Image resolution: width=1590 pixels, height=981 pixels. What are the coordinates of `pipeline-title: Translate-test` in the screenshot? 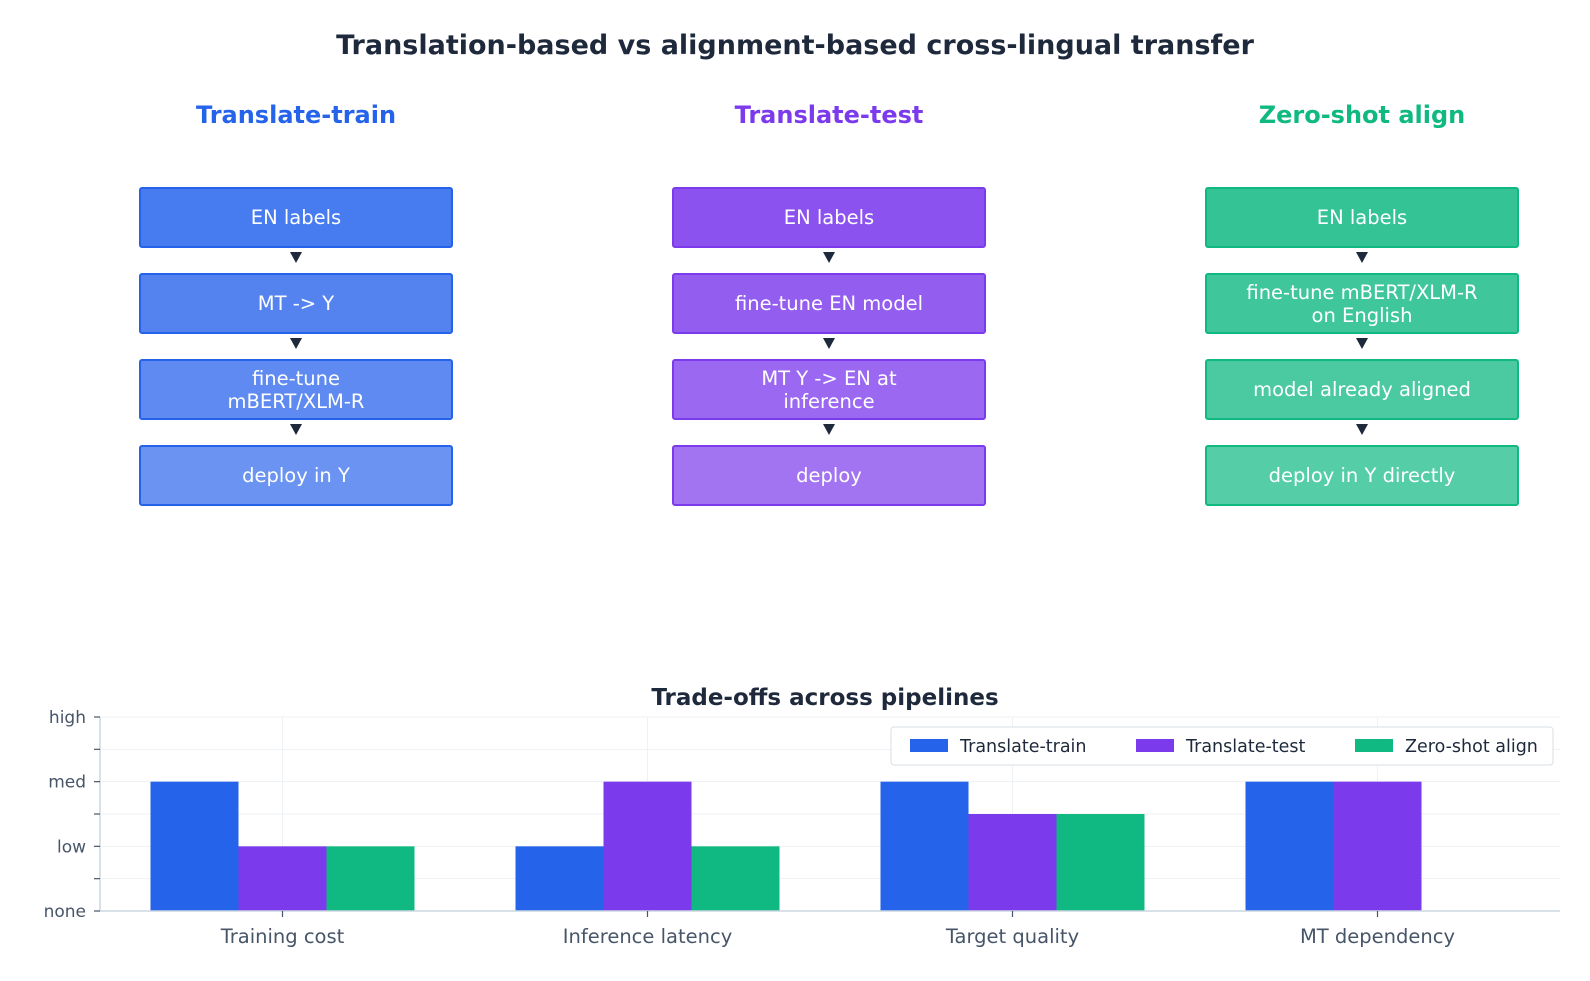 It's located at (829, 115).